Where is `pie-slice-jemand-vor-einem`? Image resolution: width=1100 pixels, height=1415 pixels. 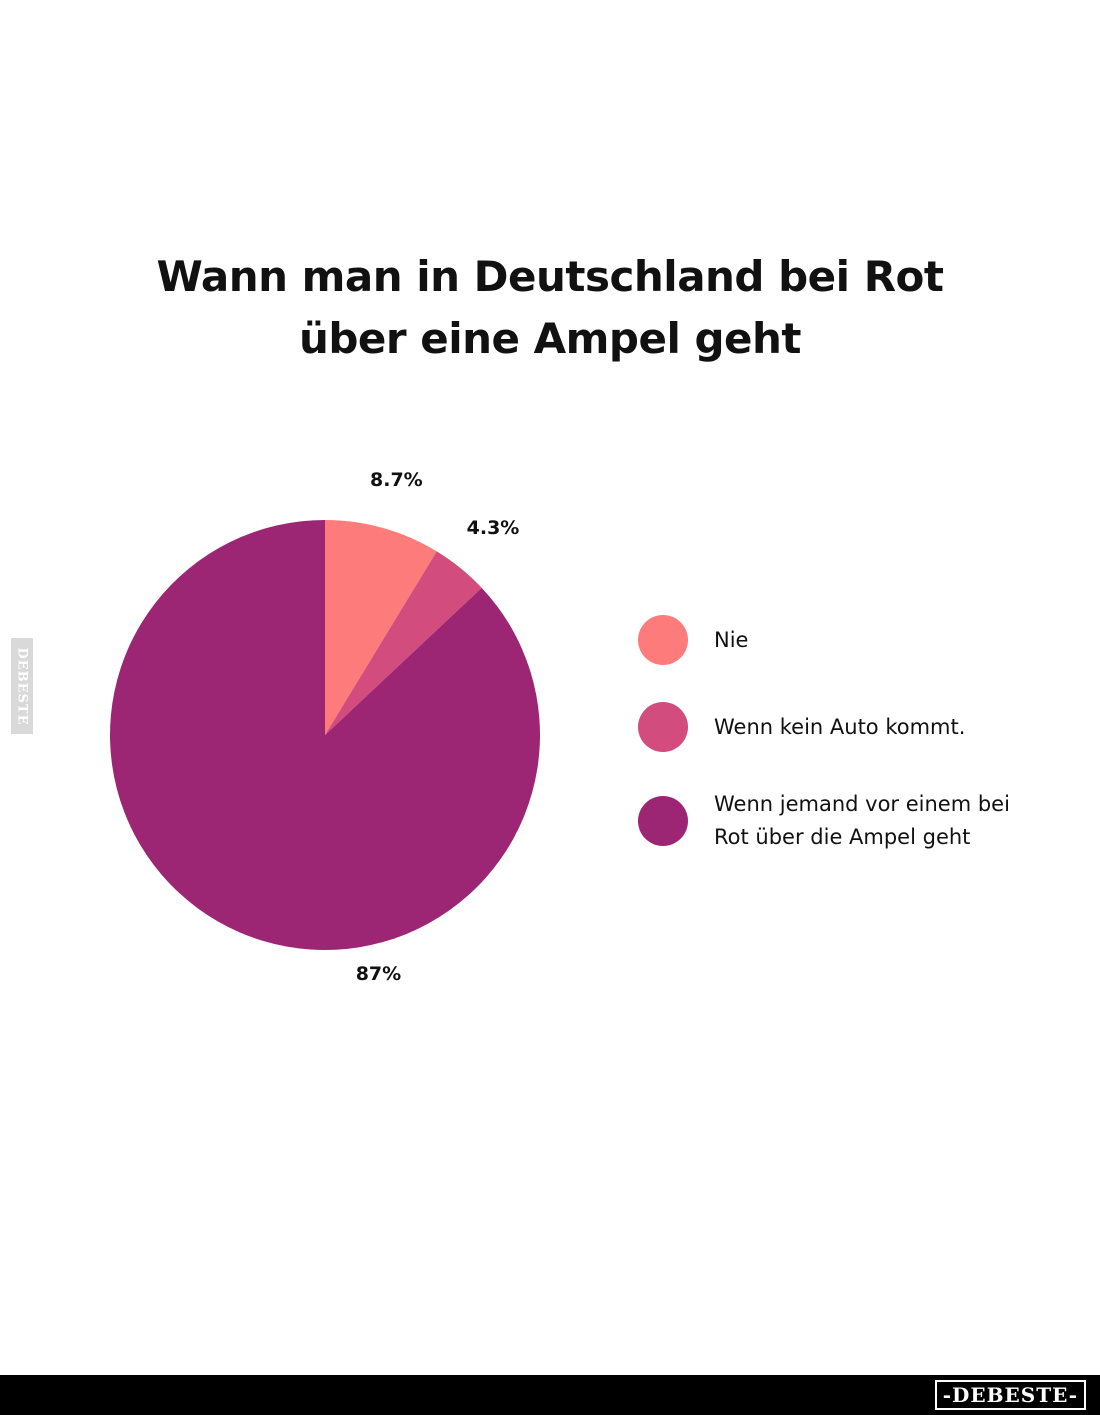
pie-slice-jemand-vor-einem is located at coordinates (324, 735).